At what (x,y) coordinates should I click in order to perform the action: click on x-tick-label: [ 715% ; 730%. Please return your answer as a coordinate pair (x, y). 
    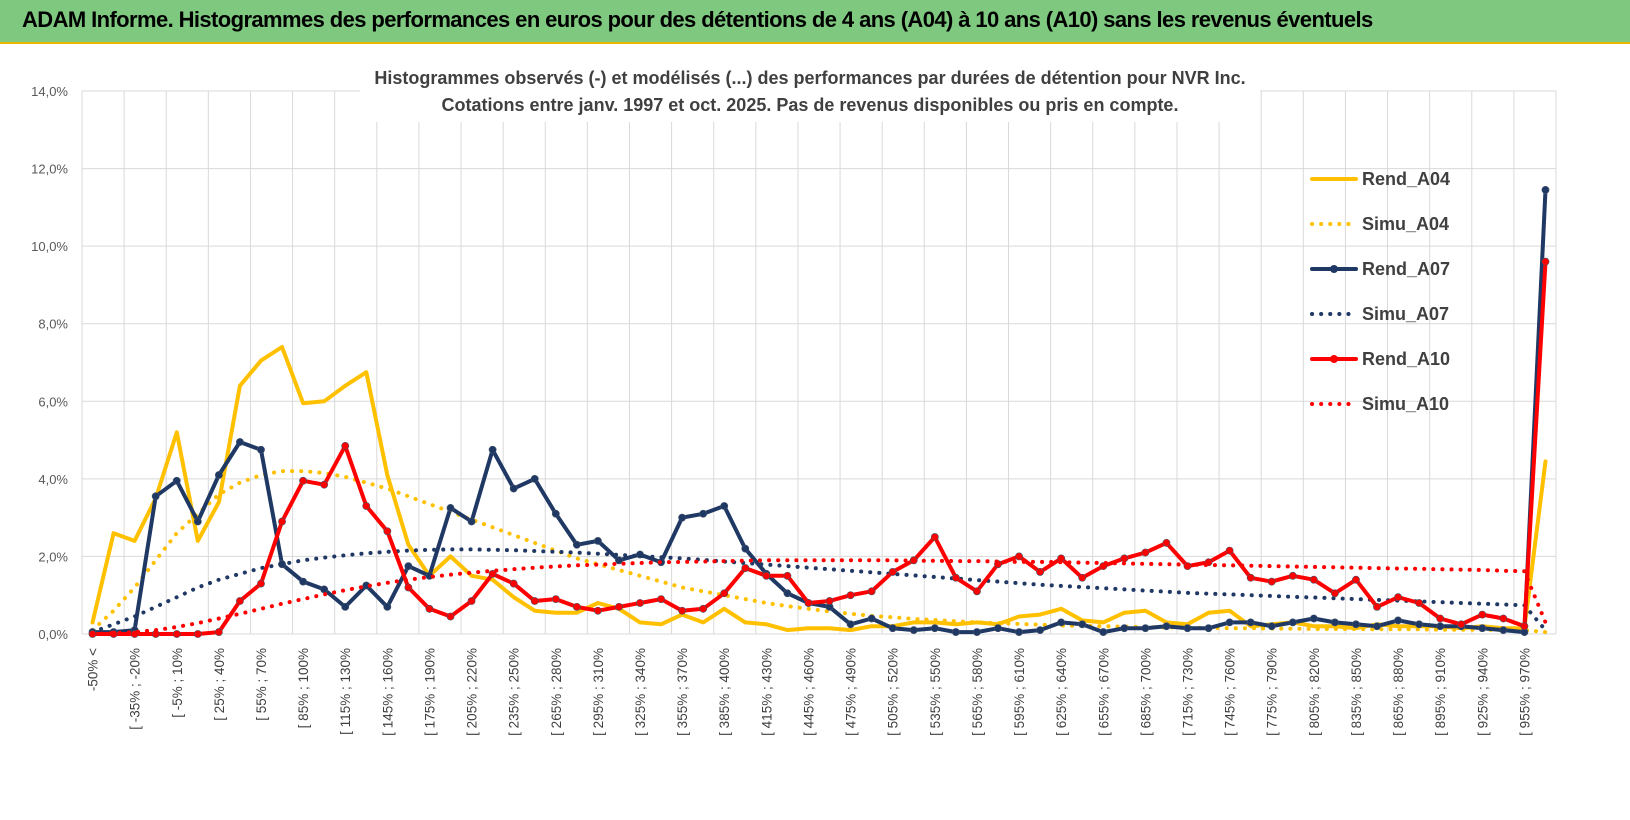
    Looking at the image, I should click on (1188, 692).